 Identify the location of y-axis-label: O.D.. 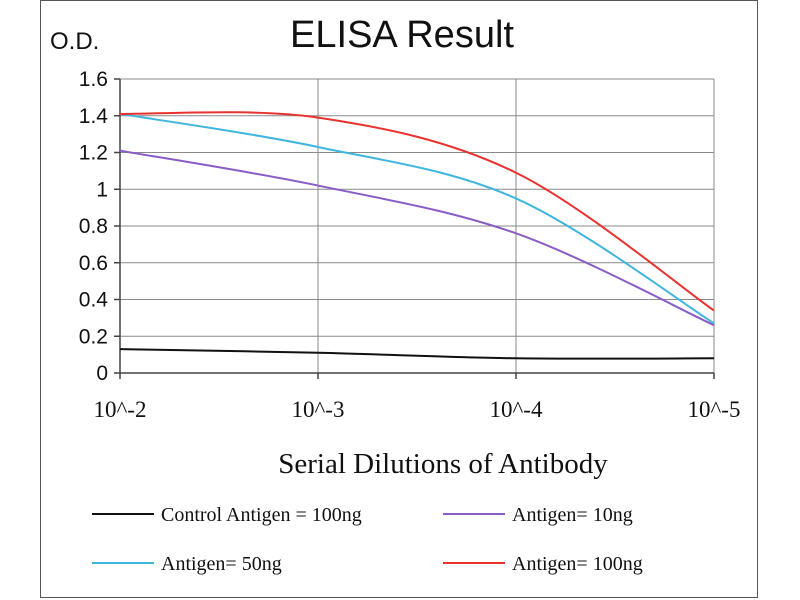
(74, 41).